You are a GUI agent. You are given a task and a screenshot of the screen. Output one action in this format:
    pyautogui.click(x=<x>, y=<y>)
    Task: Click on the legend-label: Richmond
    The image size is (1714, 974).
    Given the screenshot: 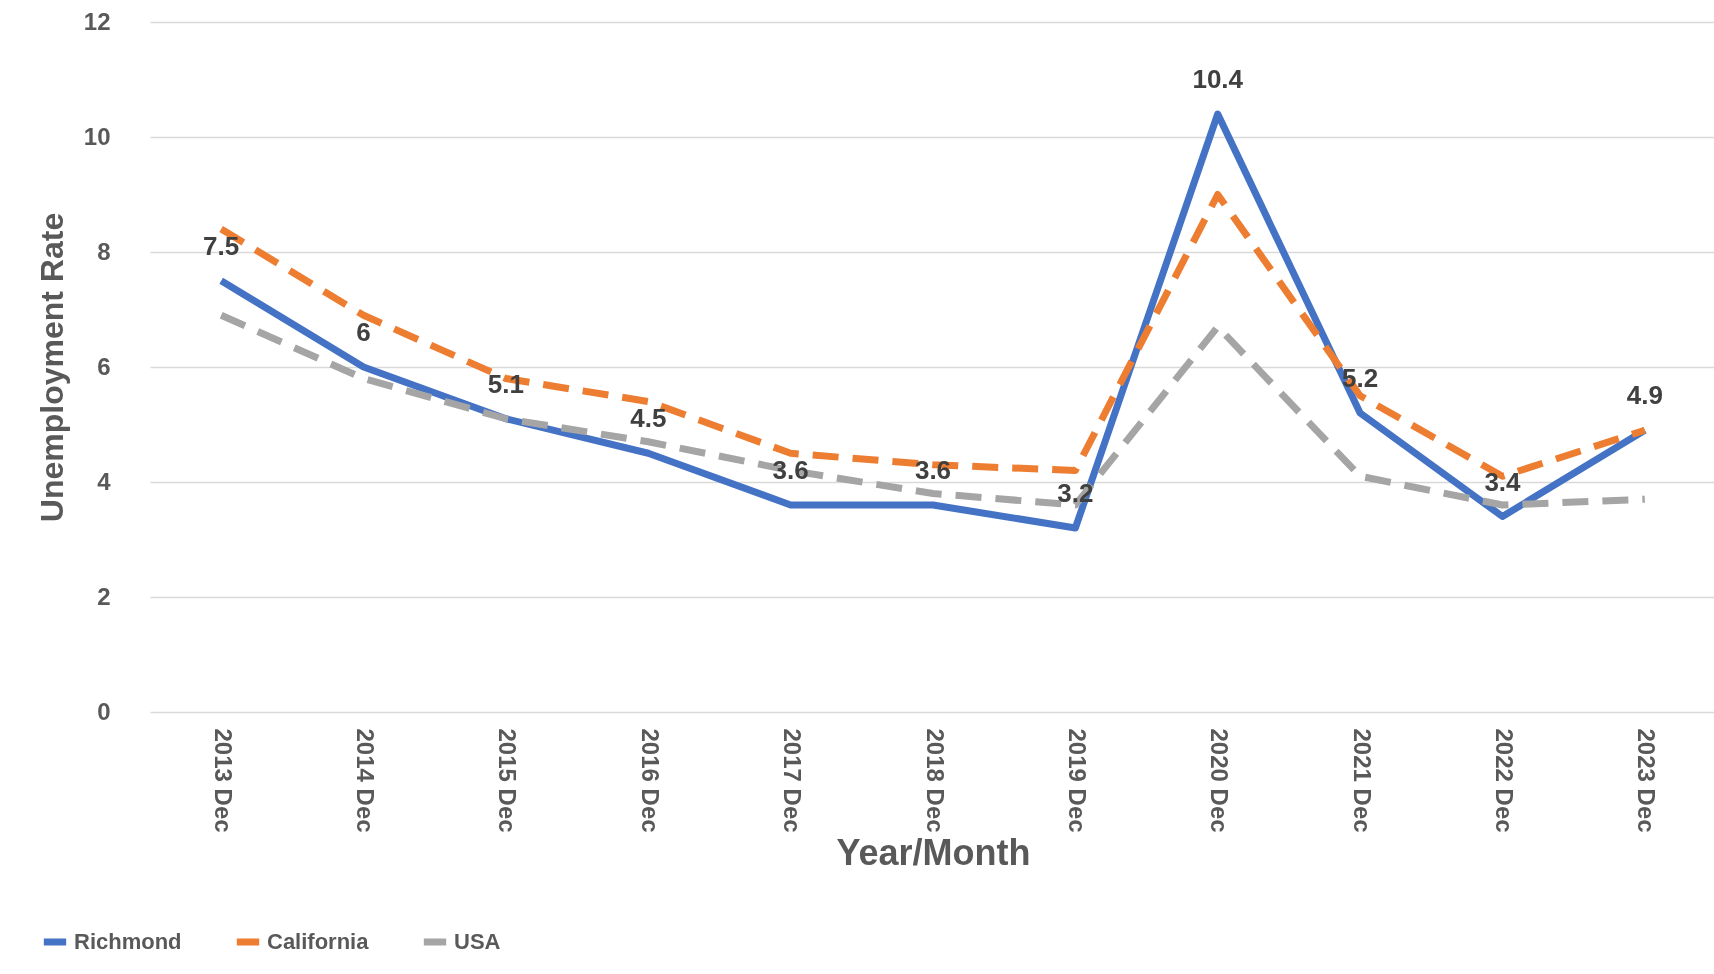 What is the action you would take?
    pyautogui.click(x=128, y=941)
    